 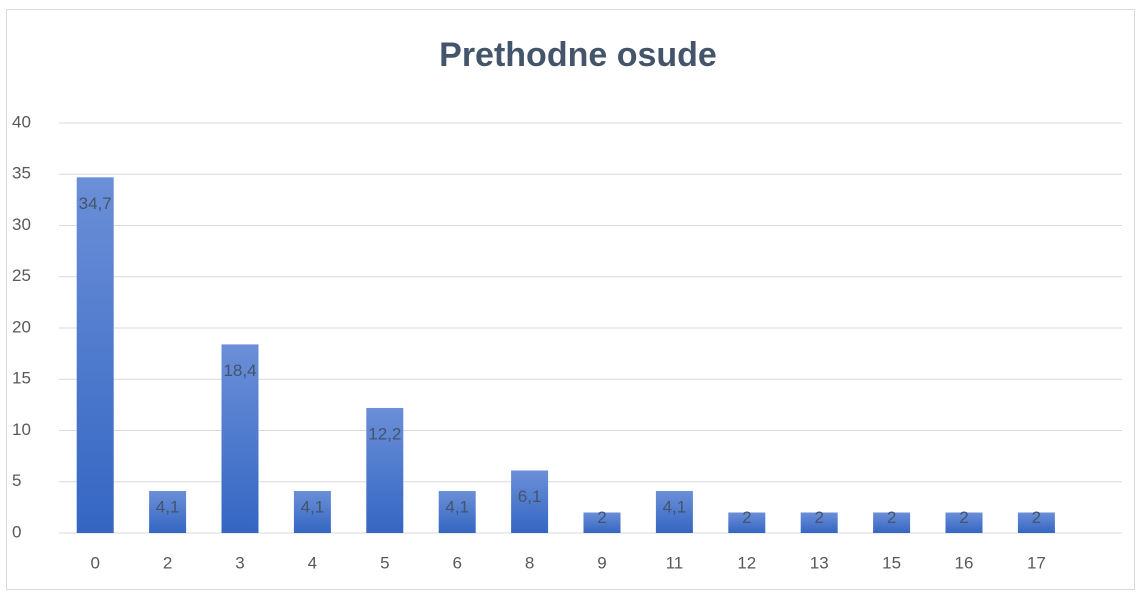 I want to click on x-tick-label: 15, so click(x=891, y=562).